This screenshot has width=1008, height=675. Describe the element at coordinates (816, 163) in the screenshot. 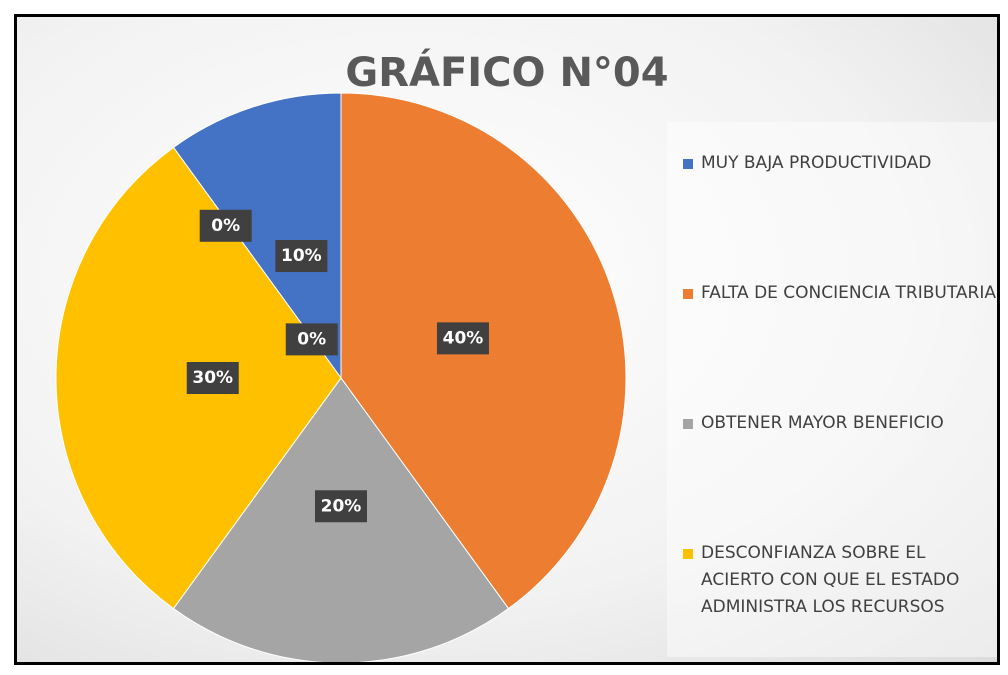

I see `legend-text: MUY BAJA PRODUCTIVIDAD` at that location.